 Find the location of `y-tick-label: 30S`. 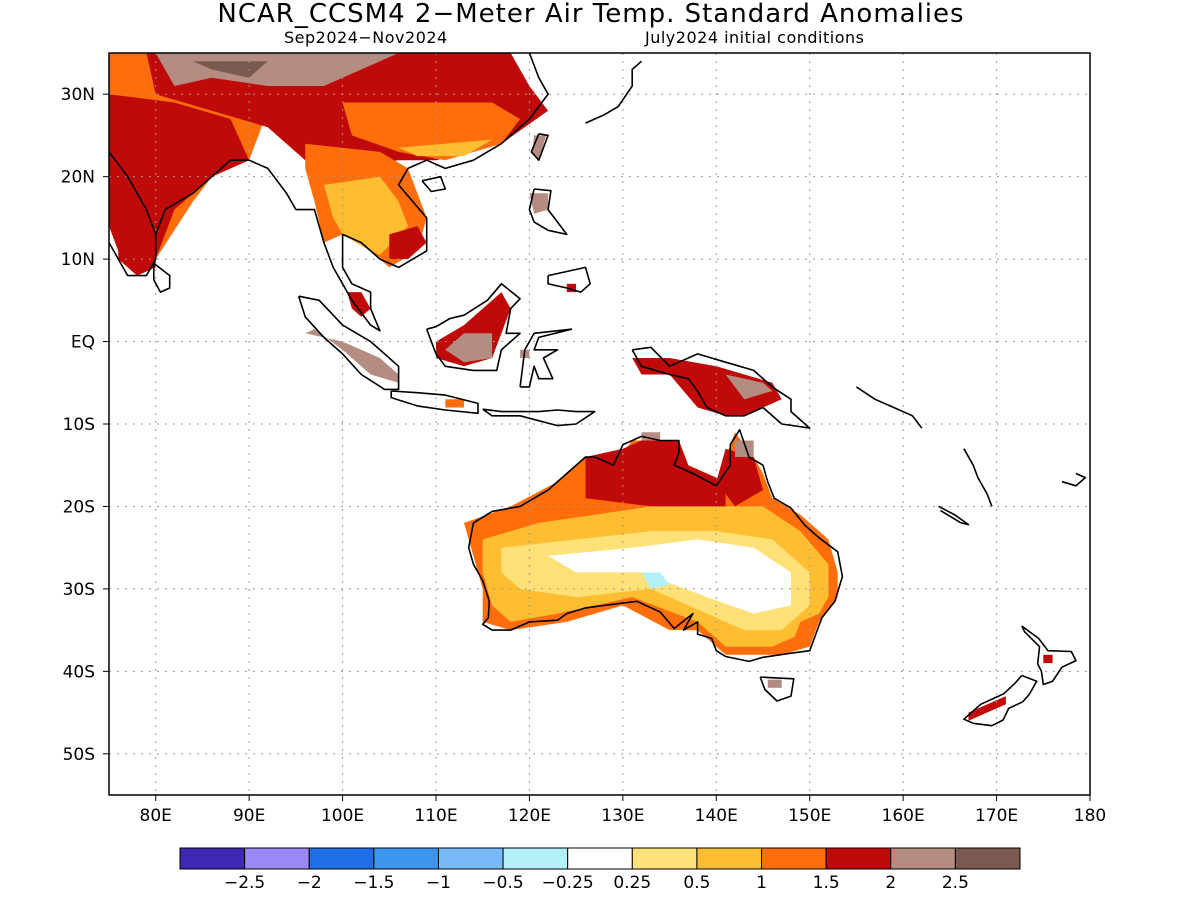

y-tick-label: 30S is located at coordinates (79, 590).